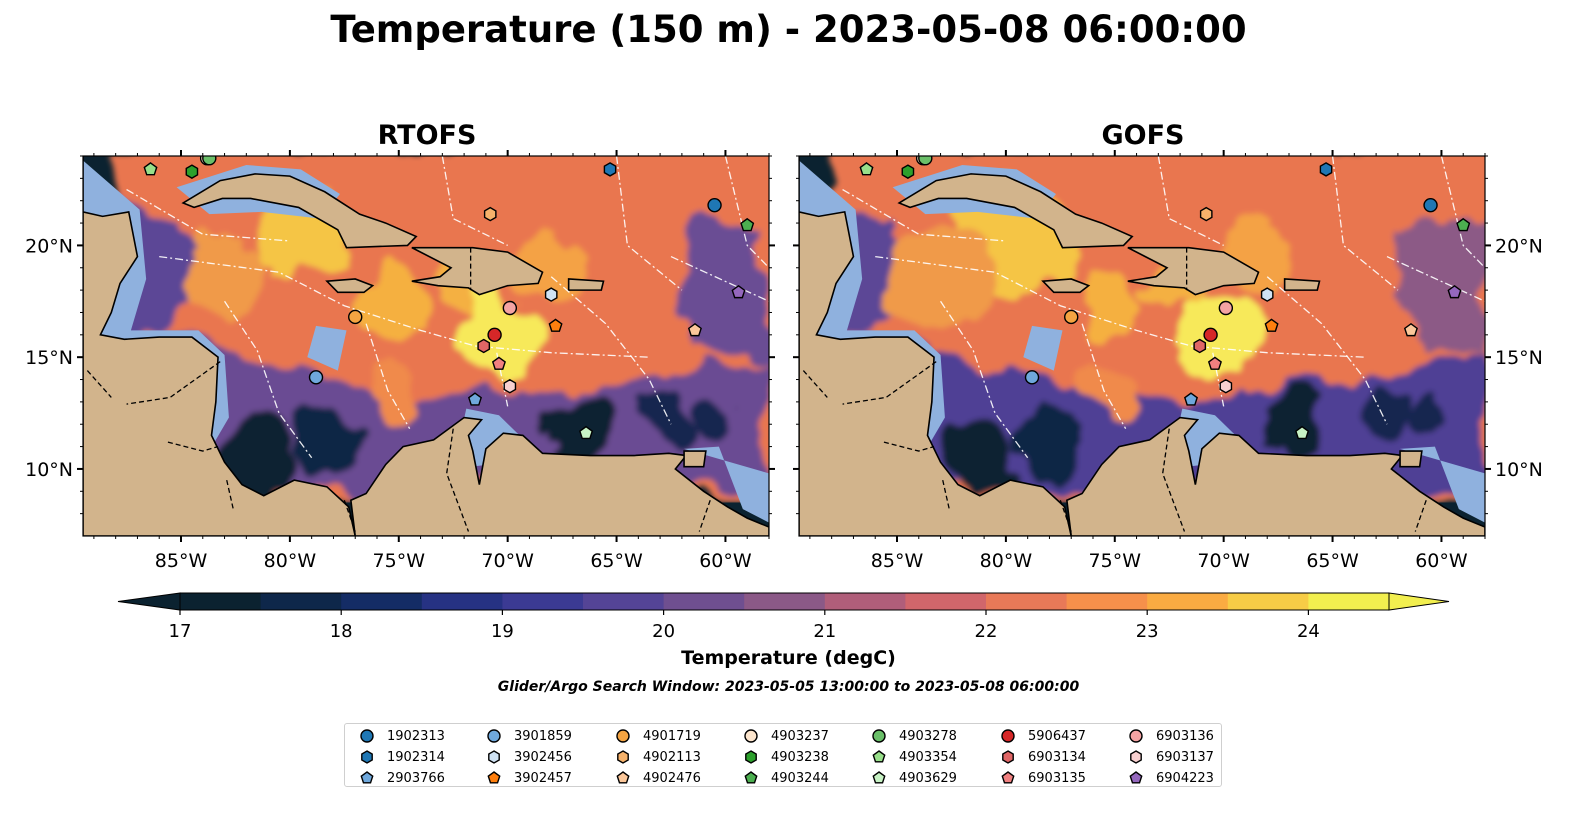 This screenshot has width=1577, height=827. What do you see at coordinates (800, 757) in the screenshot?
I see `legend-label: 4903238` at bounding box center [800, 757].